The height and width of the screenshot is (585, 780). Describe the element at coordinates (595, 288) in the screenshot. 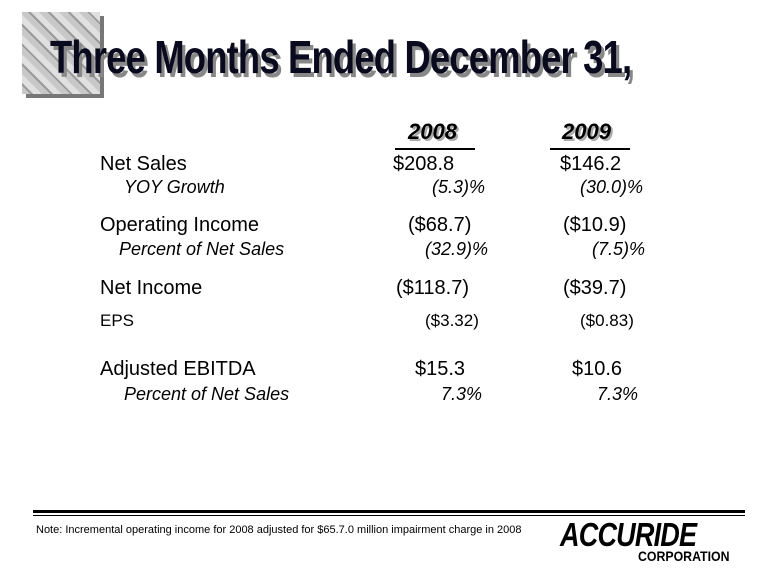

I see `cell: ($39.7)` at that location.